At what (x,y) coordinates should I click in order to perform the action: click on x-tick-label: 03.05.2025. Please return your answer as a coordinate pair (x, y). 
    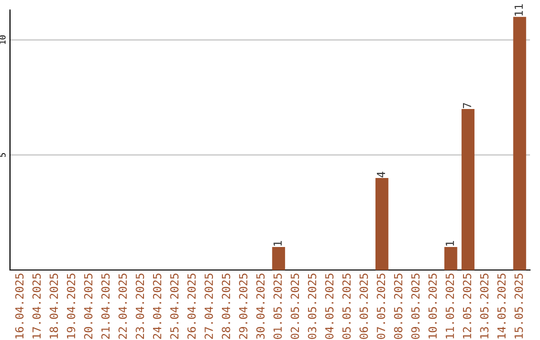
    Looking at the image, I should click on (312, 306).